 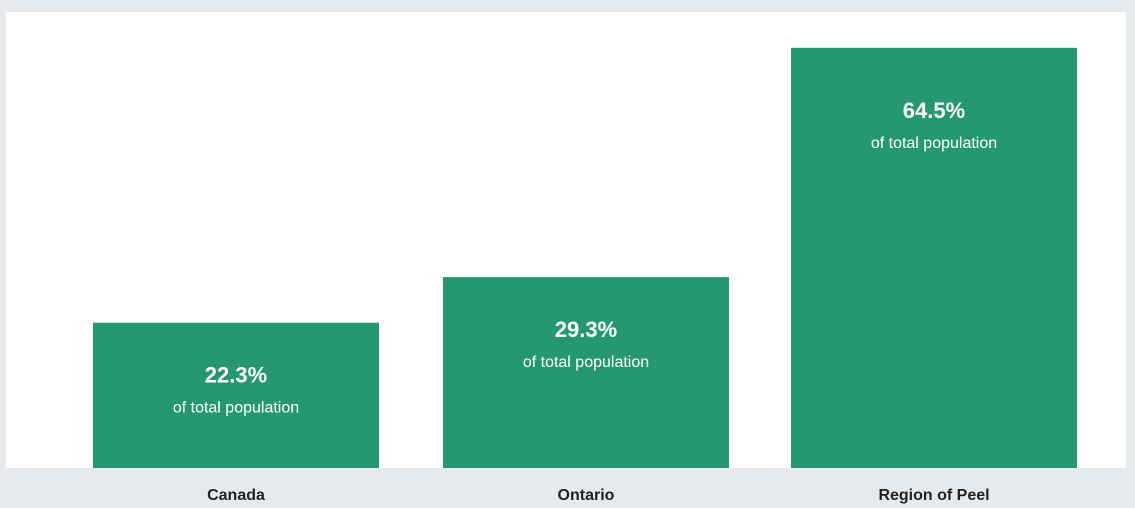 What do you see at coordinates (934, 110) in the screenshot?
I see `bar-value-label: 64.5%` at bounding box center [934, 110].